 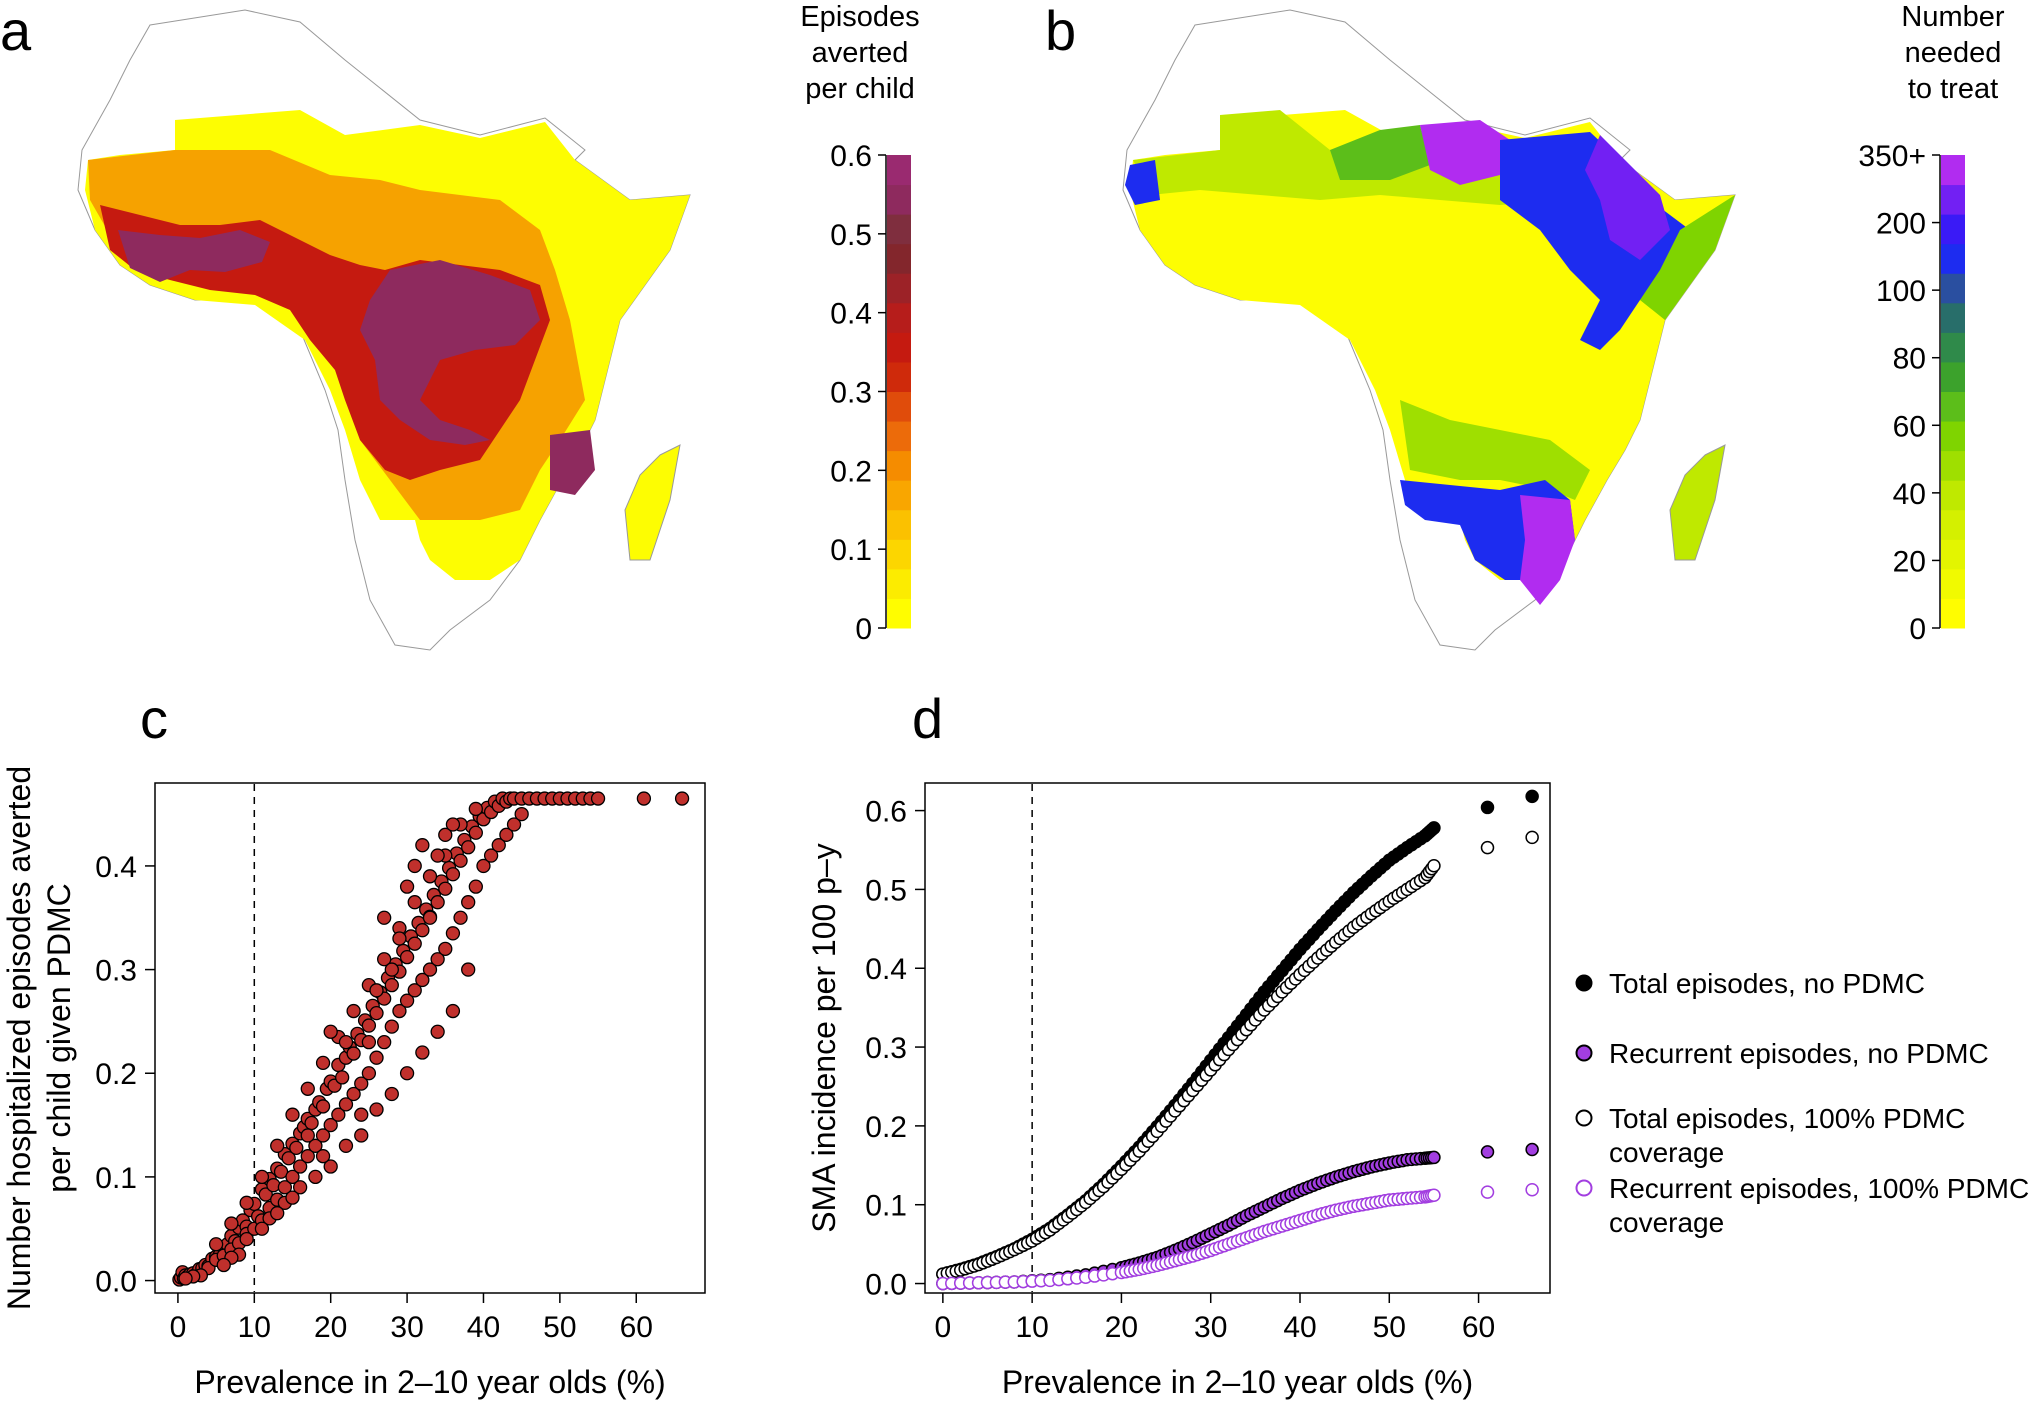 What do you see at coordinates (1495, 450) in the screenshot?
I see `map-b-green-south` at bounding box center [1495, 450].